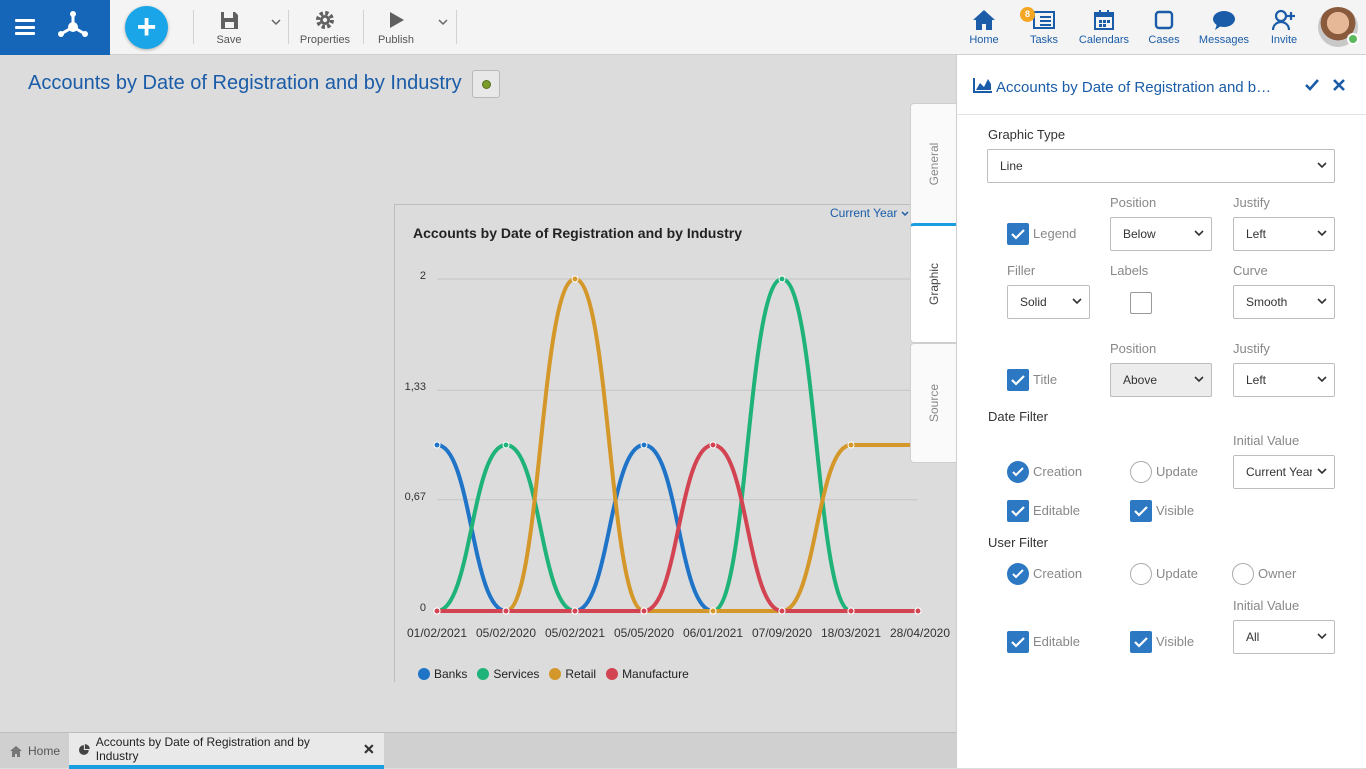 Image resolution: width=1366 pixels, height=769 pixels. What do you see at coordinates (1133, 348) in the screenshot?
I see `title-position-label: Position` at bounding box center [1133, 348].